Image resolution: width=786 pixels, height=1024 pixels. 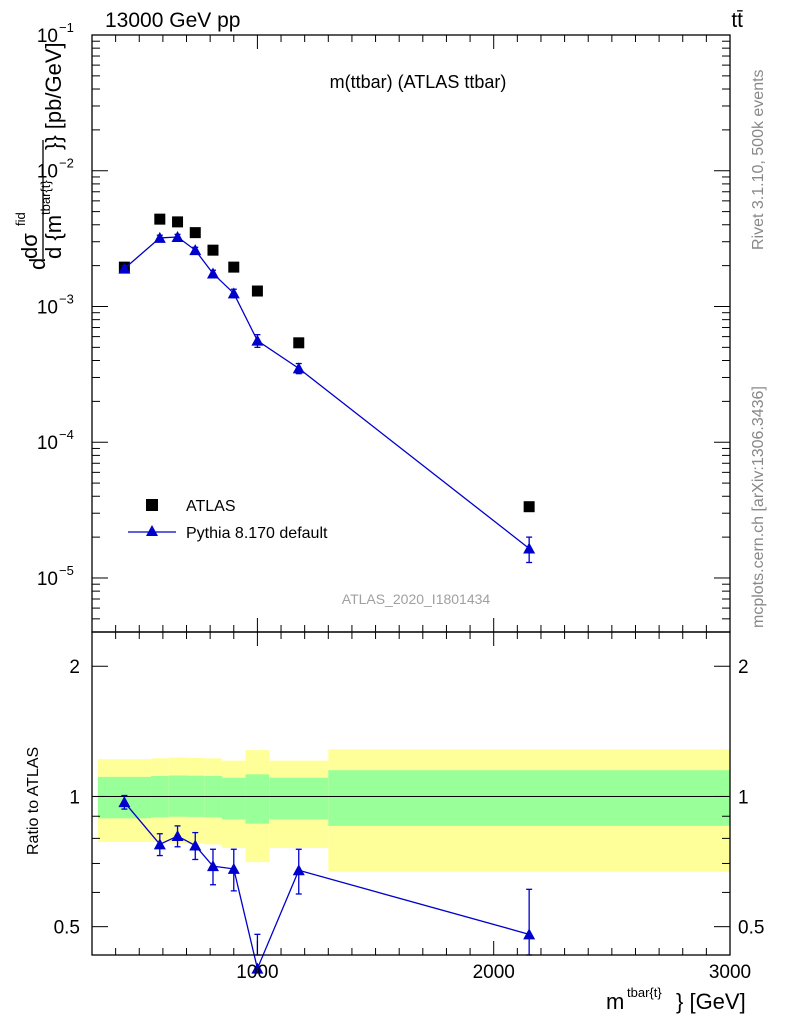 What do you see at coordinates (66, 163) in the screenshot?
I see `y-tick-exp-1: −2` at bounding box center [66, 163].